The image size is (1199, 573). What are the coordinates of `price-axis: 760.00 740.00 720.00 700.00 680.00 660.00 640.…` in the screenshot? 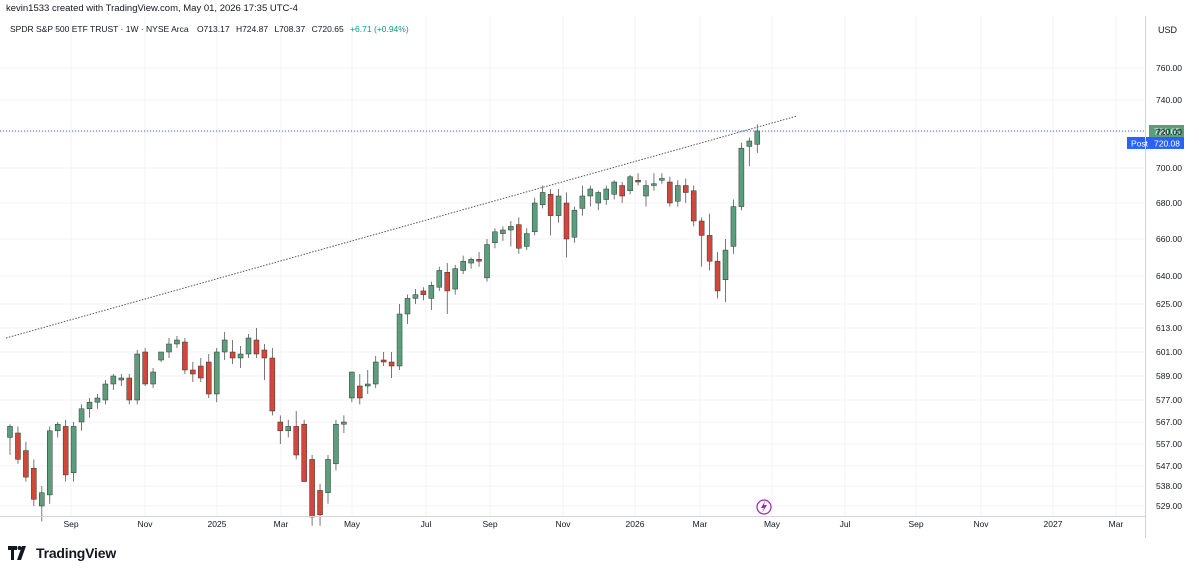 It's located at (1169, 287).